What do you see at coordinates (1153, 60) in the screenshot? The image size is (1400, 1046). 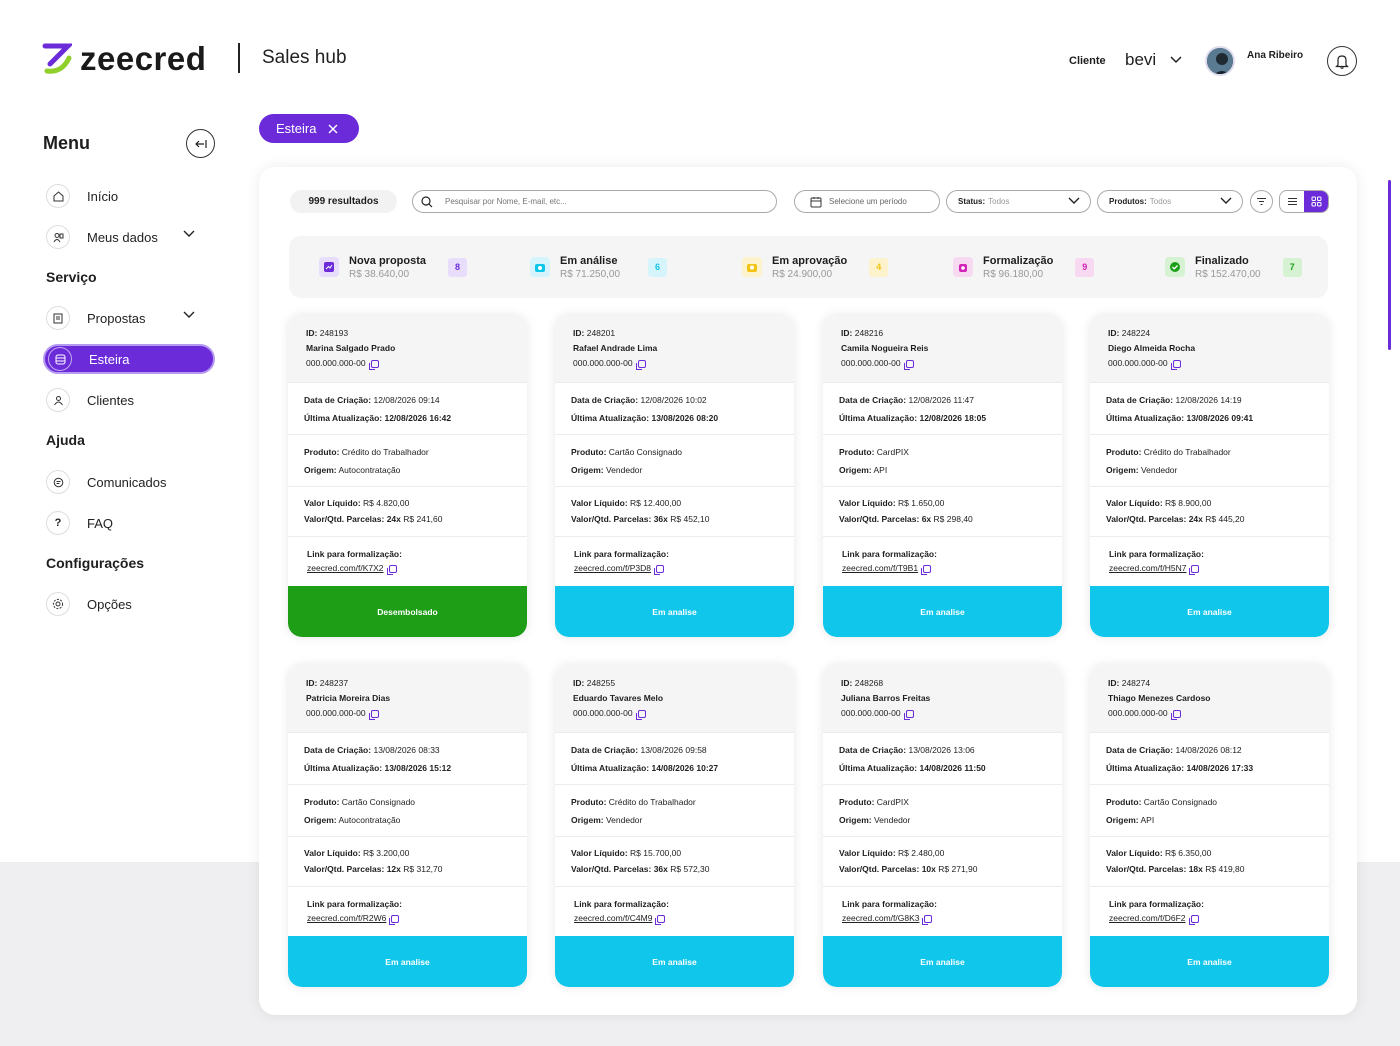 I see `client-select: bevi` at bounding box center [1153, 60].